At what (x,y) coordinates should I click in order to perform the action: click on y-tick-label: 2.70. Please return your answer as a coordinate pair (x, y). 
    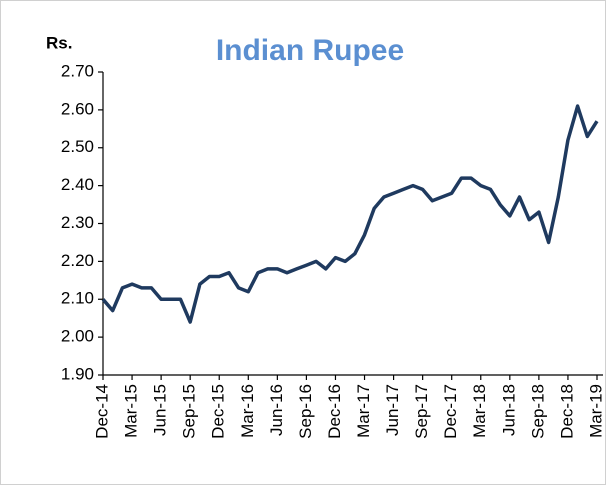
    Looking at the image, I should click on (77, 70).